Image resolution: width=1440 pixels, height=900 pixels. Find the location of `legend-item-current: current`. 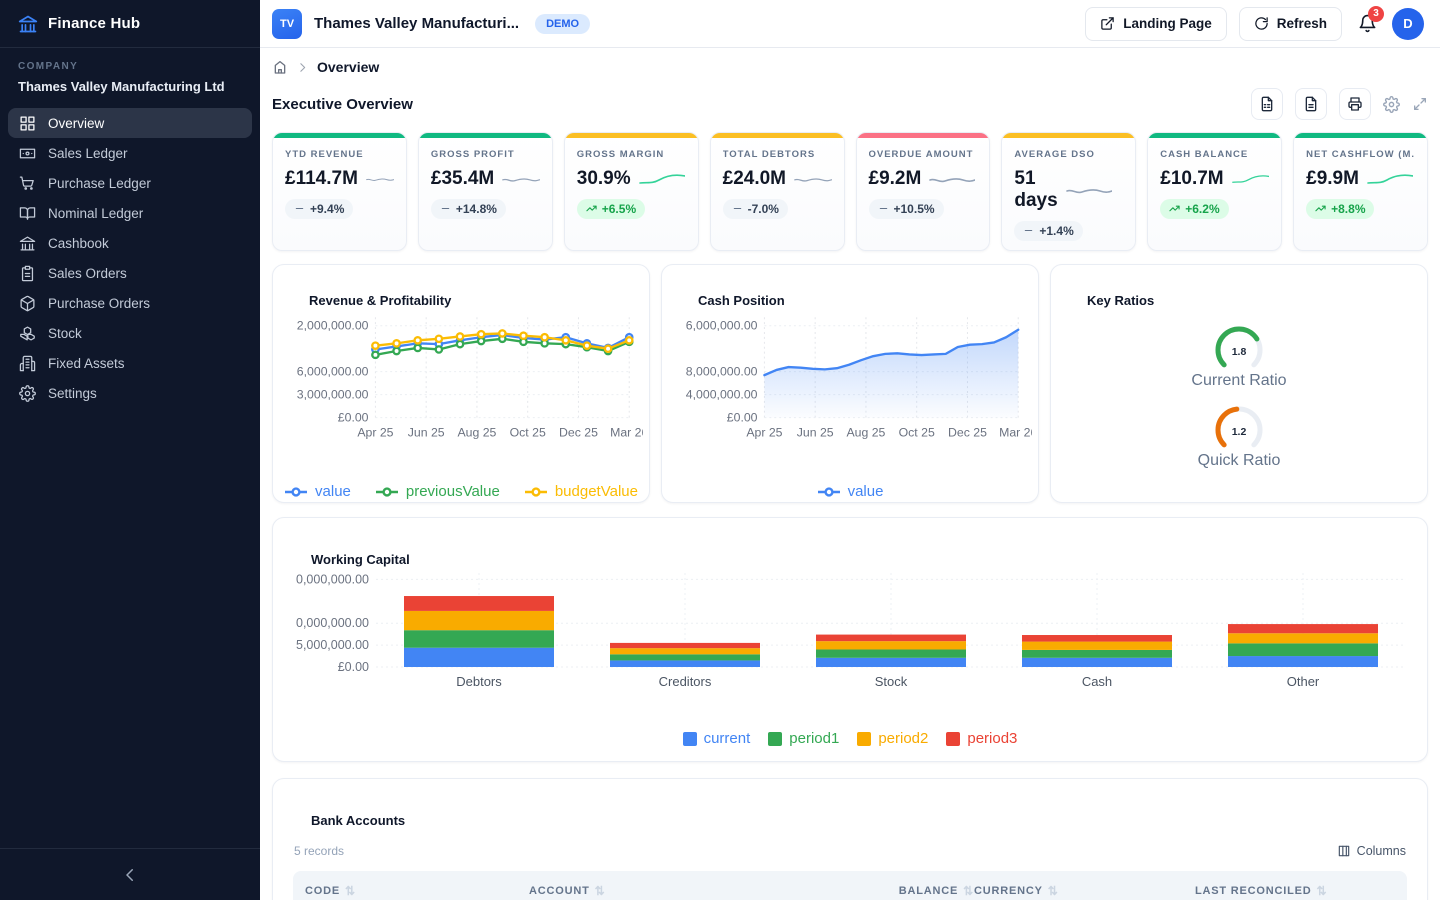

legend-item-current: current is located at coordinates (716, 738).